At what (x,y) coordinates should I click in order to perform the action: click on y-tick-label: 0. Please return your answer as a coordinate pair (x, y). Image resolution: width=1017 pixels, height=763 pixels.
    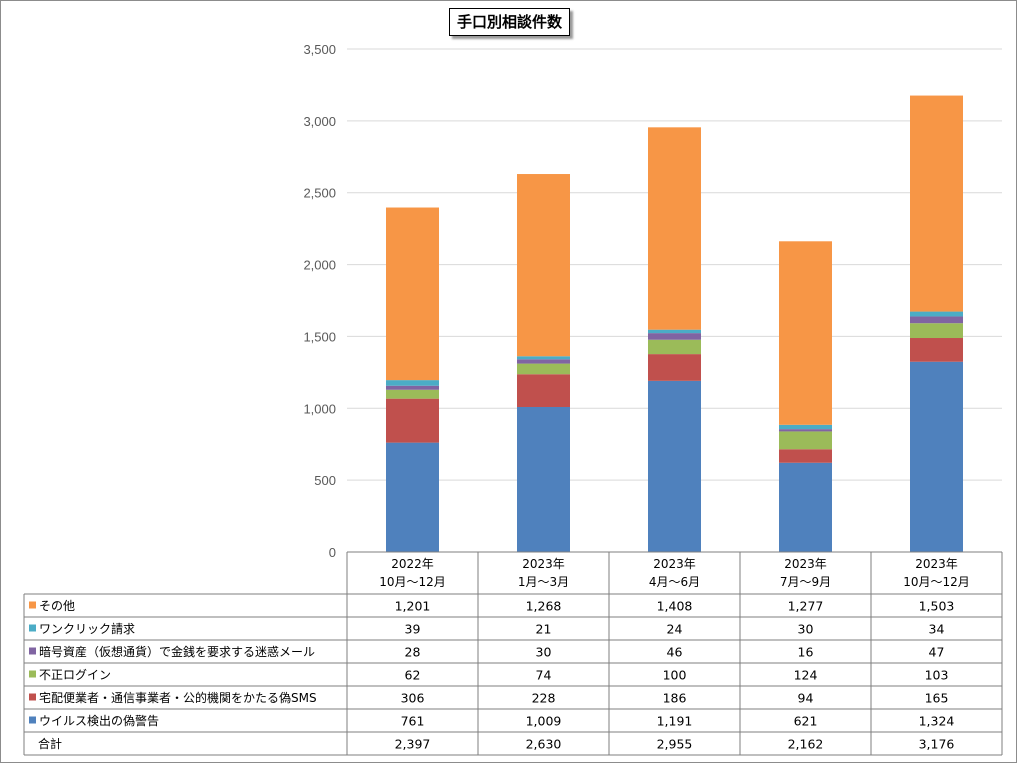
    Looking at the image, I should click on (332, 552).